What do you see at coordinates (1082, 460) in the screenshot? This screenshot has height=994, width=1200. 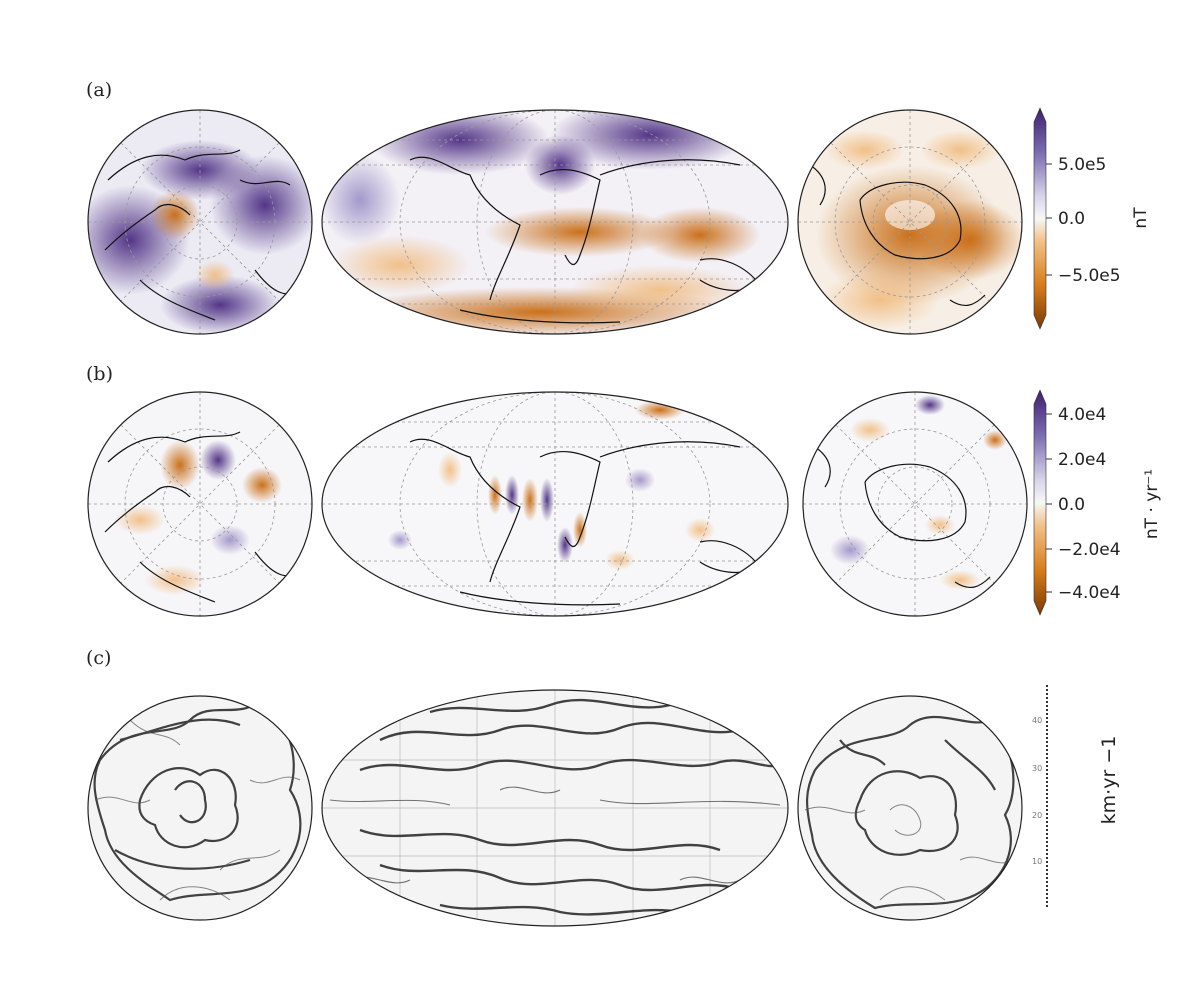 I see `colorbar-b-tick-2: 2.0e4` at bounding box center [1082, 460].